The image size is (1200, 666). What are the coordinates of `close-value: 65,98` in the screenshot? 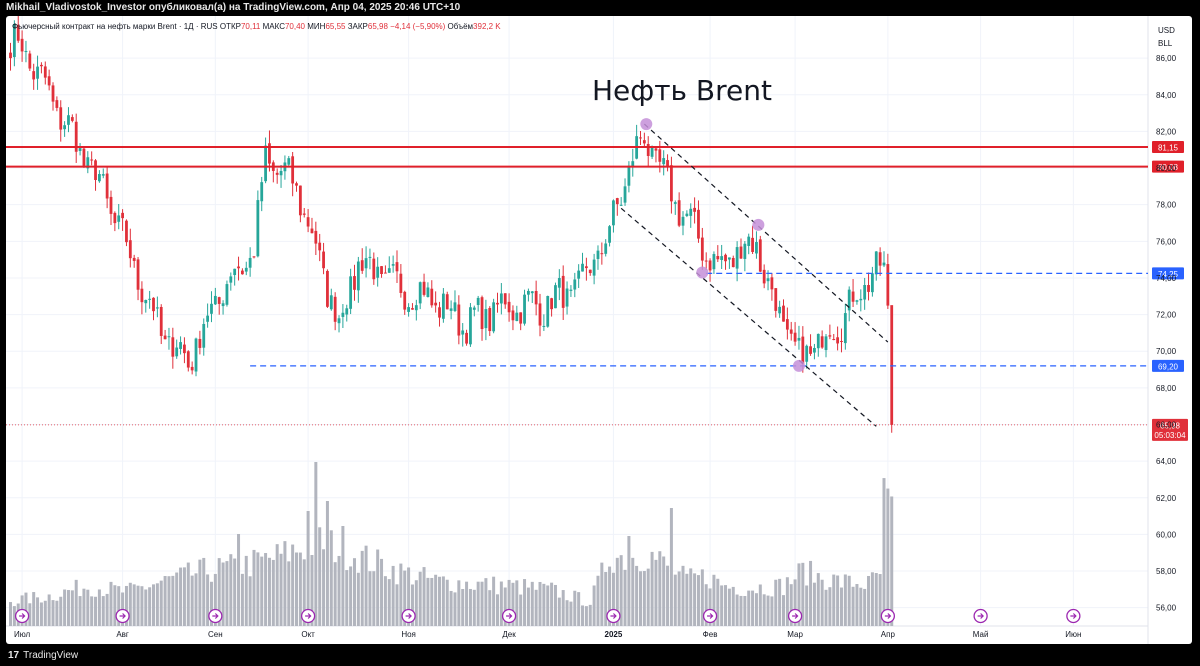 It's located at (377, 26).